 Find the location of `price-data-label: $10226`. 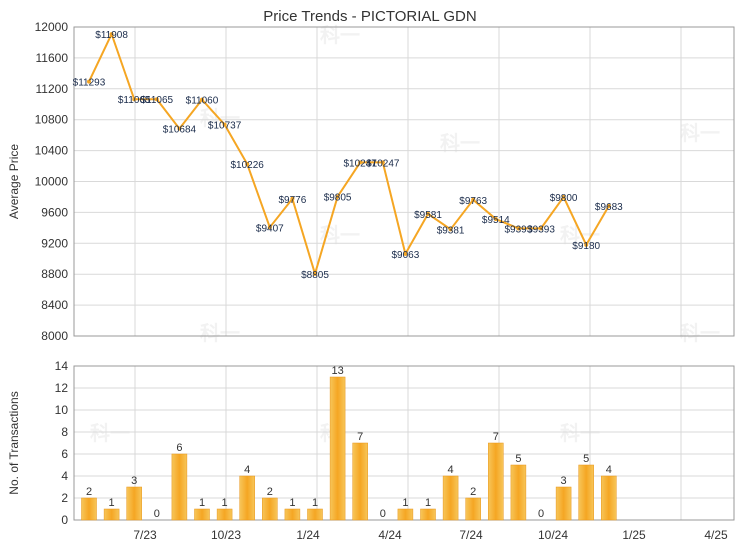

price-data-label: $10226 is located at coordinates (248, 165).